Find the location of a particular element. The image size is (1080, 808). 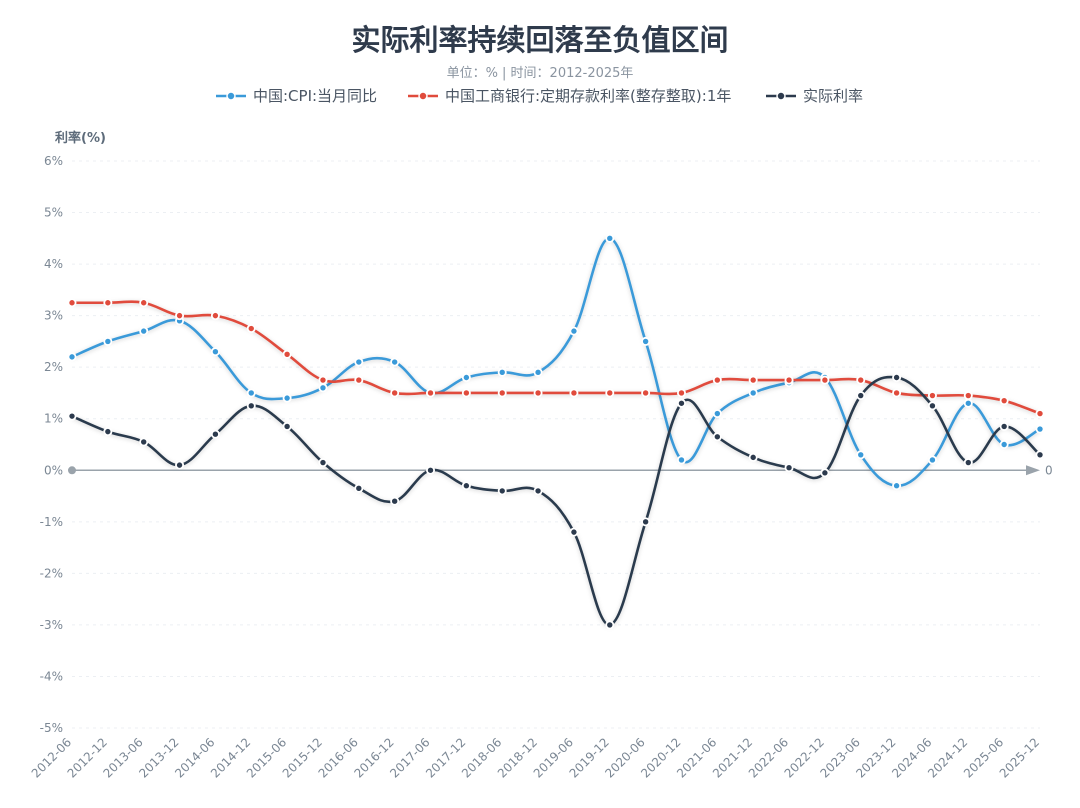

y-tick-label: 6% is located at coordinates (53, 161).